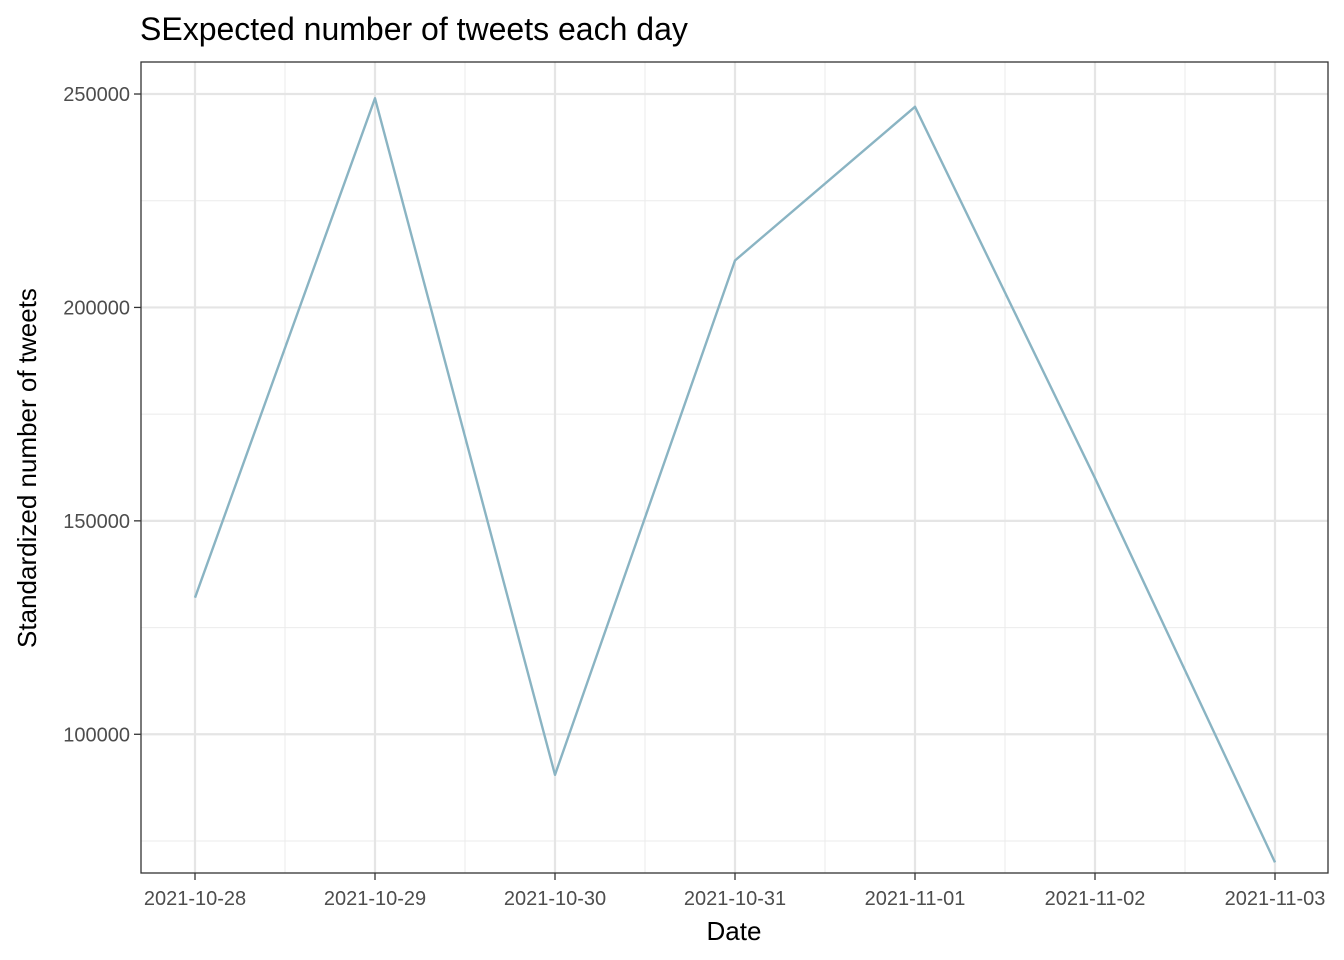 The image size is (1344, 960). Describe the element at coordinates (1095, 899) in the screenshot. I see `x-tick-label: 2021-11-02` at that location.